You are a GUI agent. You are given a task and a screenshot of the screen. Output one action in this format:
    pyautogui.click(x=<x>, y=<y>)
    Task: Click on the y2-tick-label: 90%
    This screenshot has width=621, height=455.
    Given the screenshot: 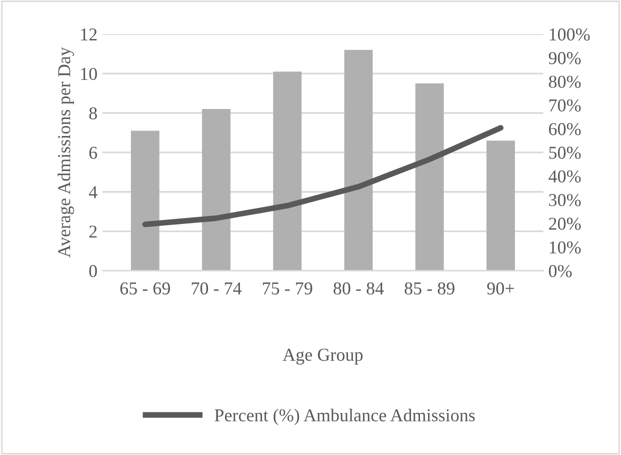 What is the action you would take?
    pyautogui.click(x=564, y=58)
    